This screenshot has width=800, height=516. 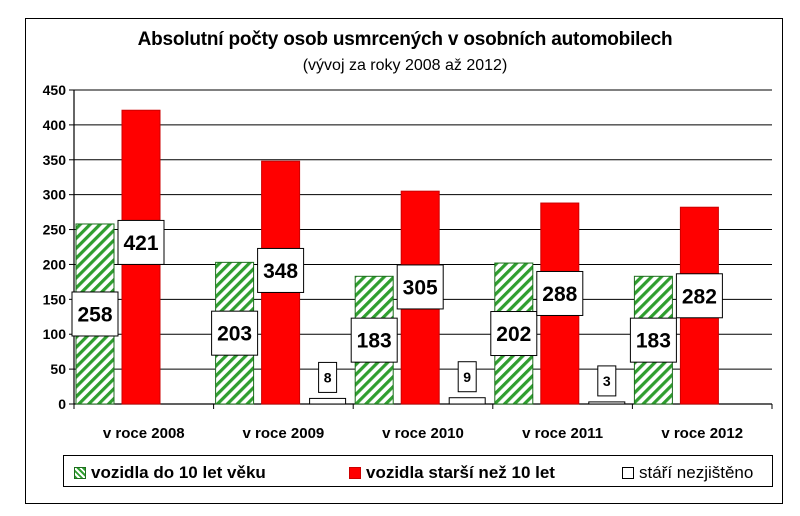 I want to click on data-label: 8, so click(x=328, y=377).